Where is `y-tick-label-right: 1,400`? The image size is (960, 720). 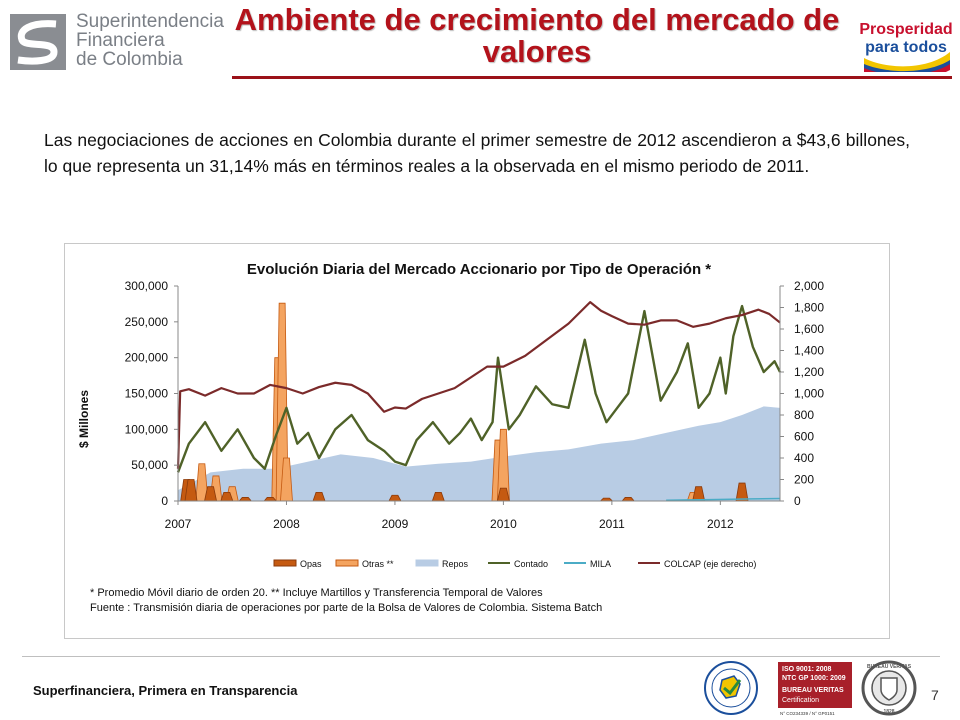
y-tick-label-right: 1,400 is located at coordinates (809, 351).